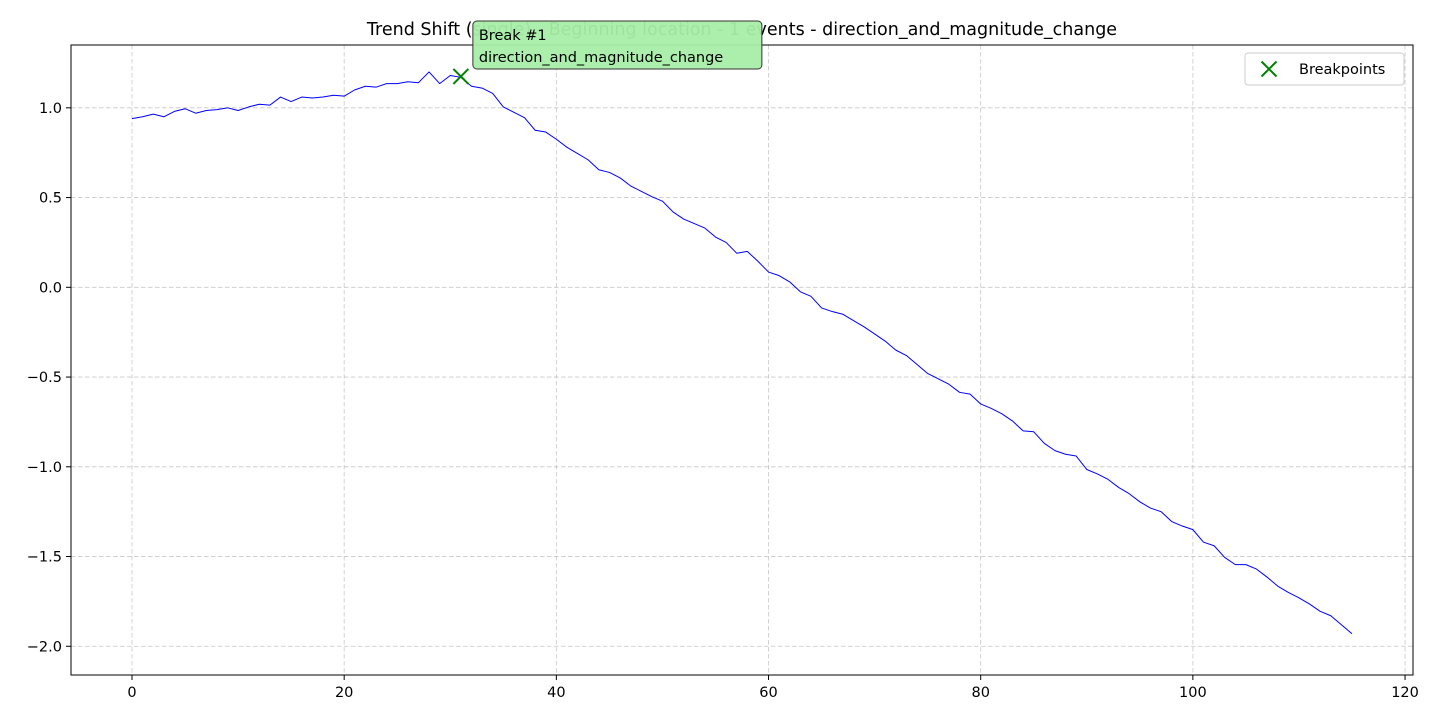 This screenshot has width=1440, height=720. I want to click on y-tick-label: −1.5, so click(44, 558).